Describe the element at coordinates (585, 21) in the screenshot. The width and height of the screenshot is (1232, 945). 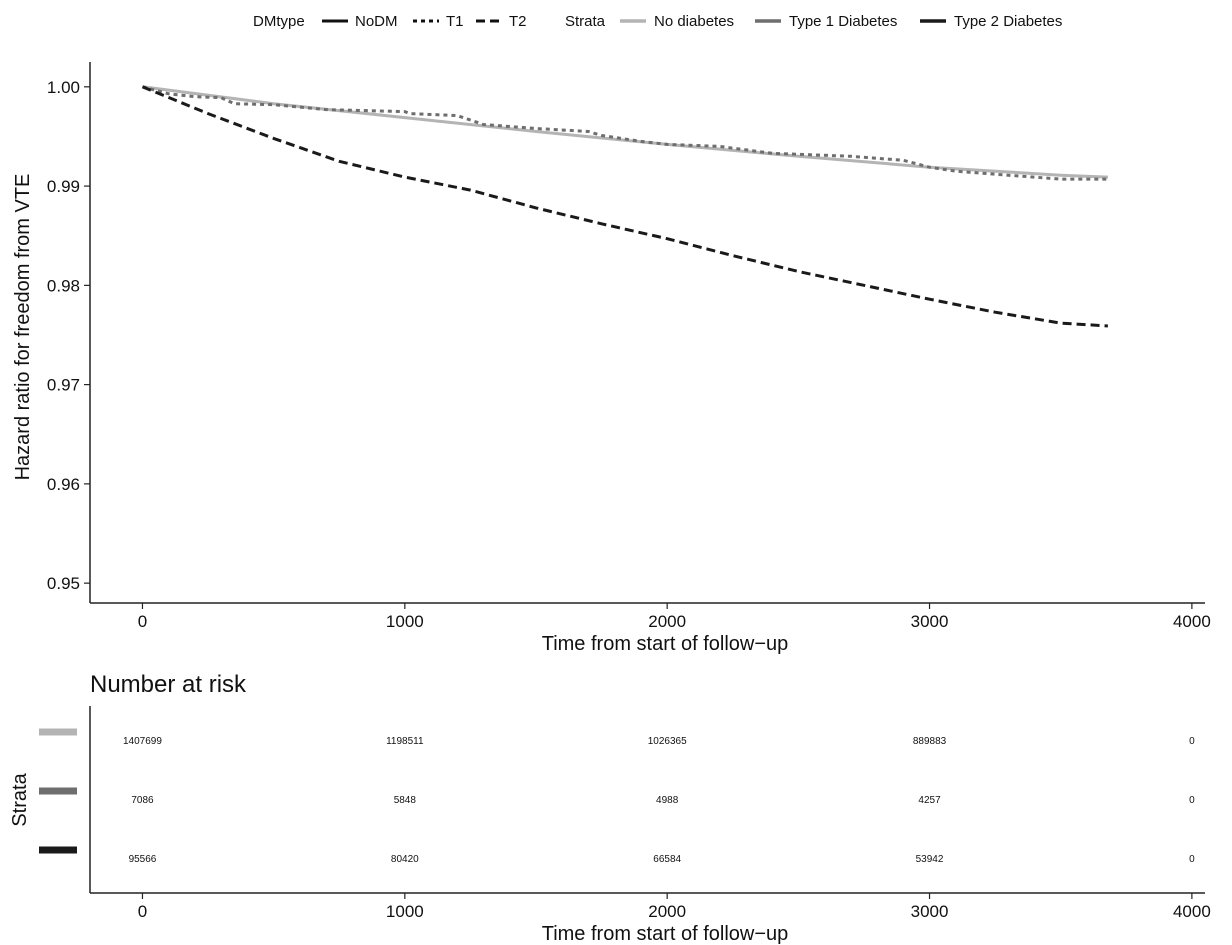
I see `legend-color-title: Strata` at that location.